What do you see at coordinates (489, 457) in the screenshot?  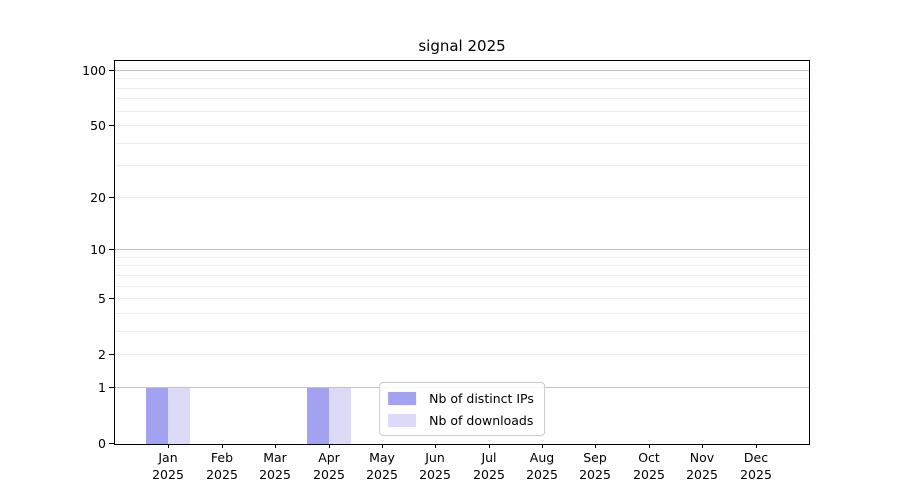 I see `x-axis-label-month: Jul` at bounding box center [489, 457].